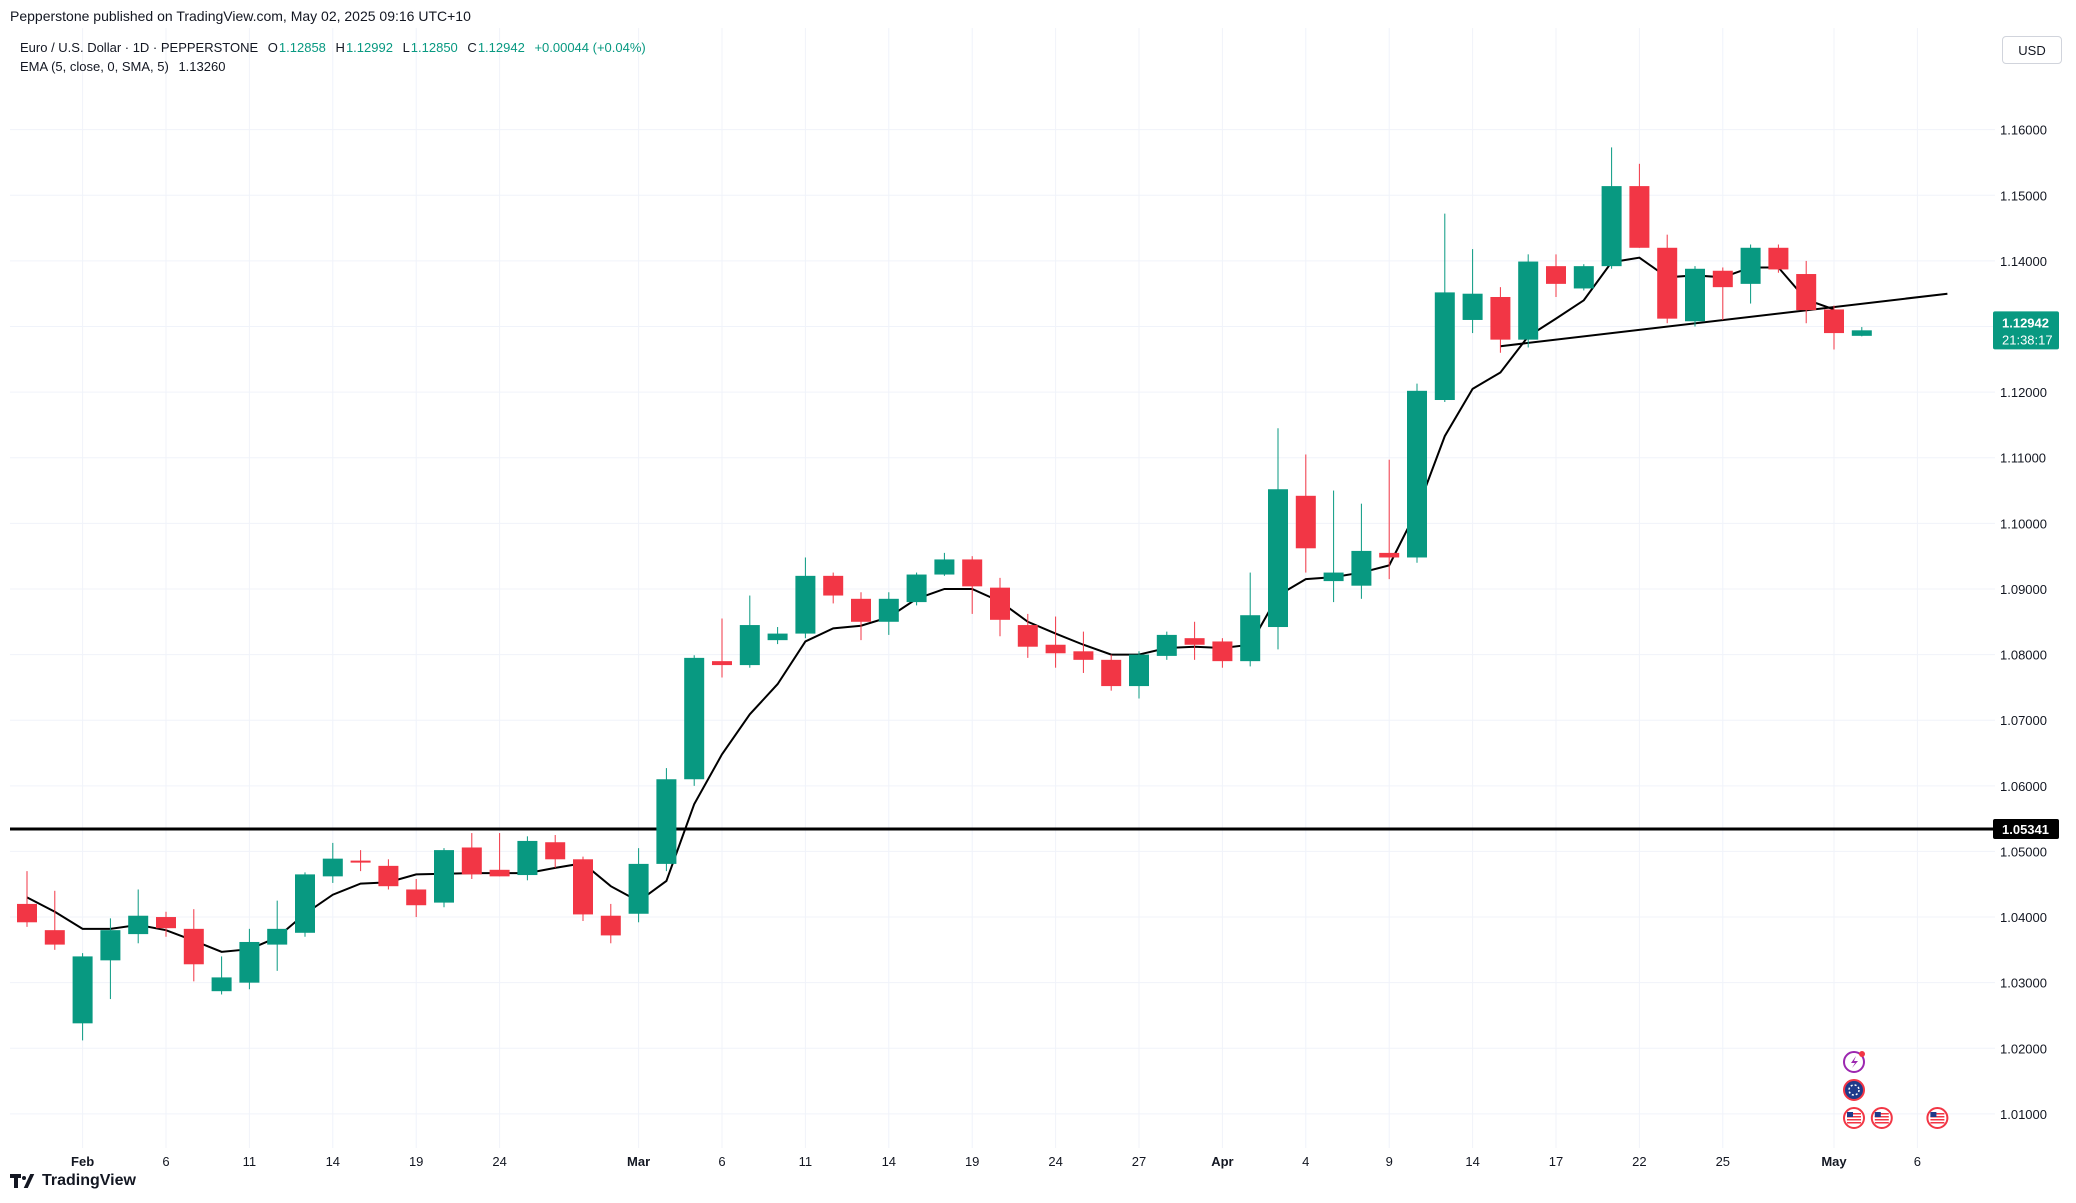 The width and height of the screenshot is (2076, 1203). I want to click on globe-event-icon, so click(1854, 1090).